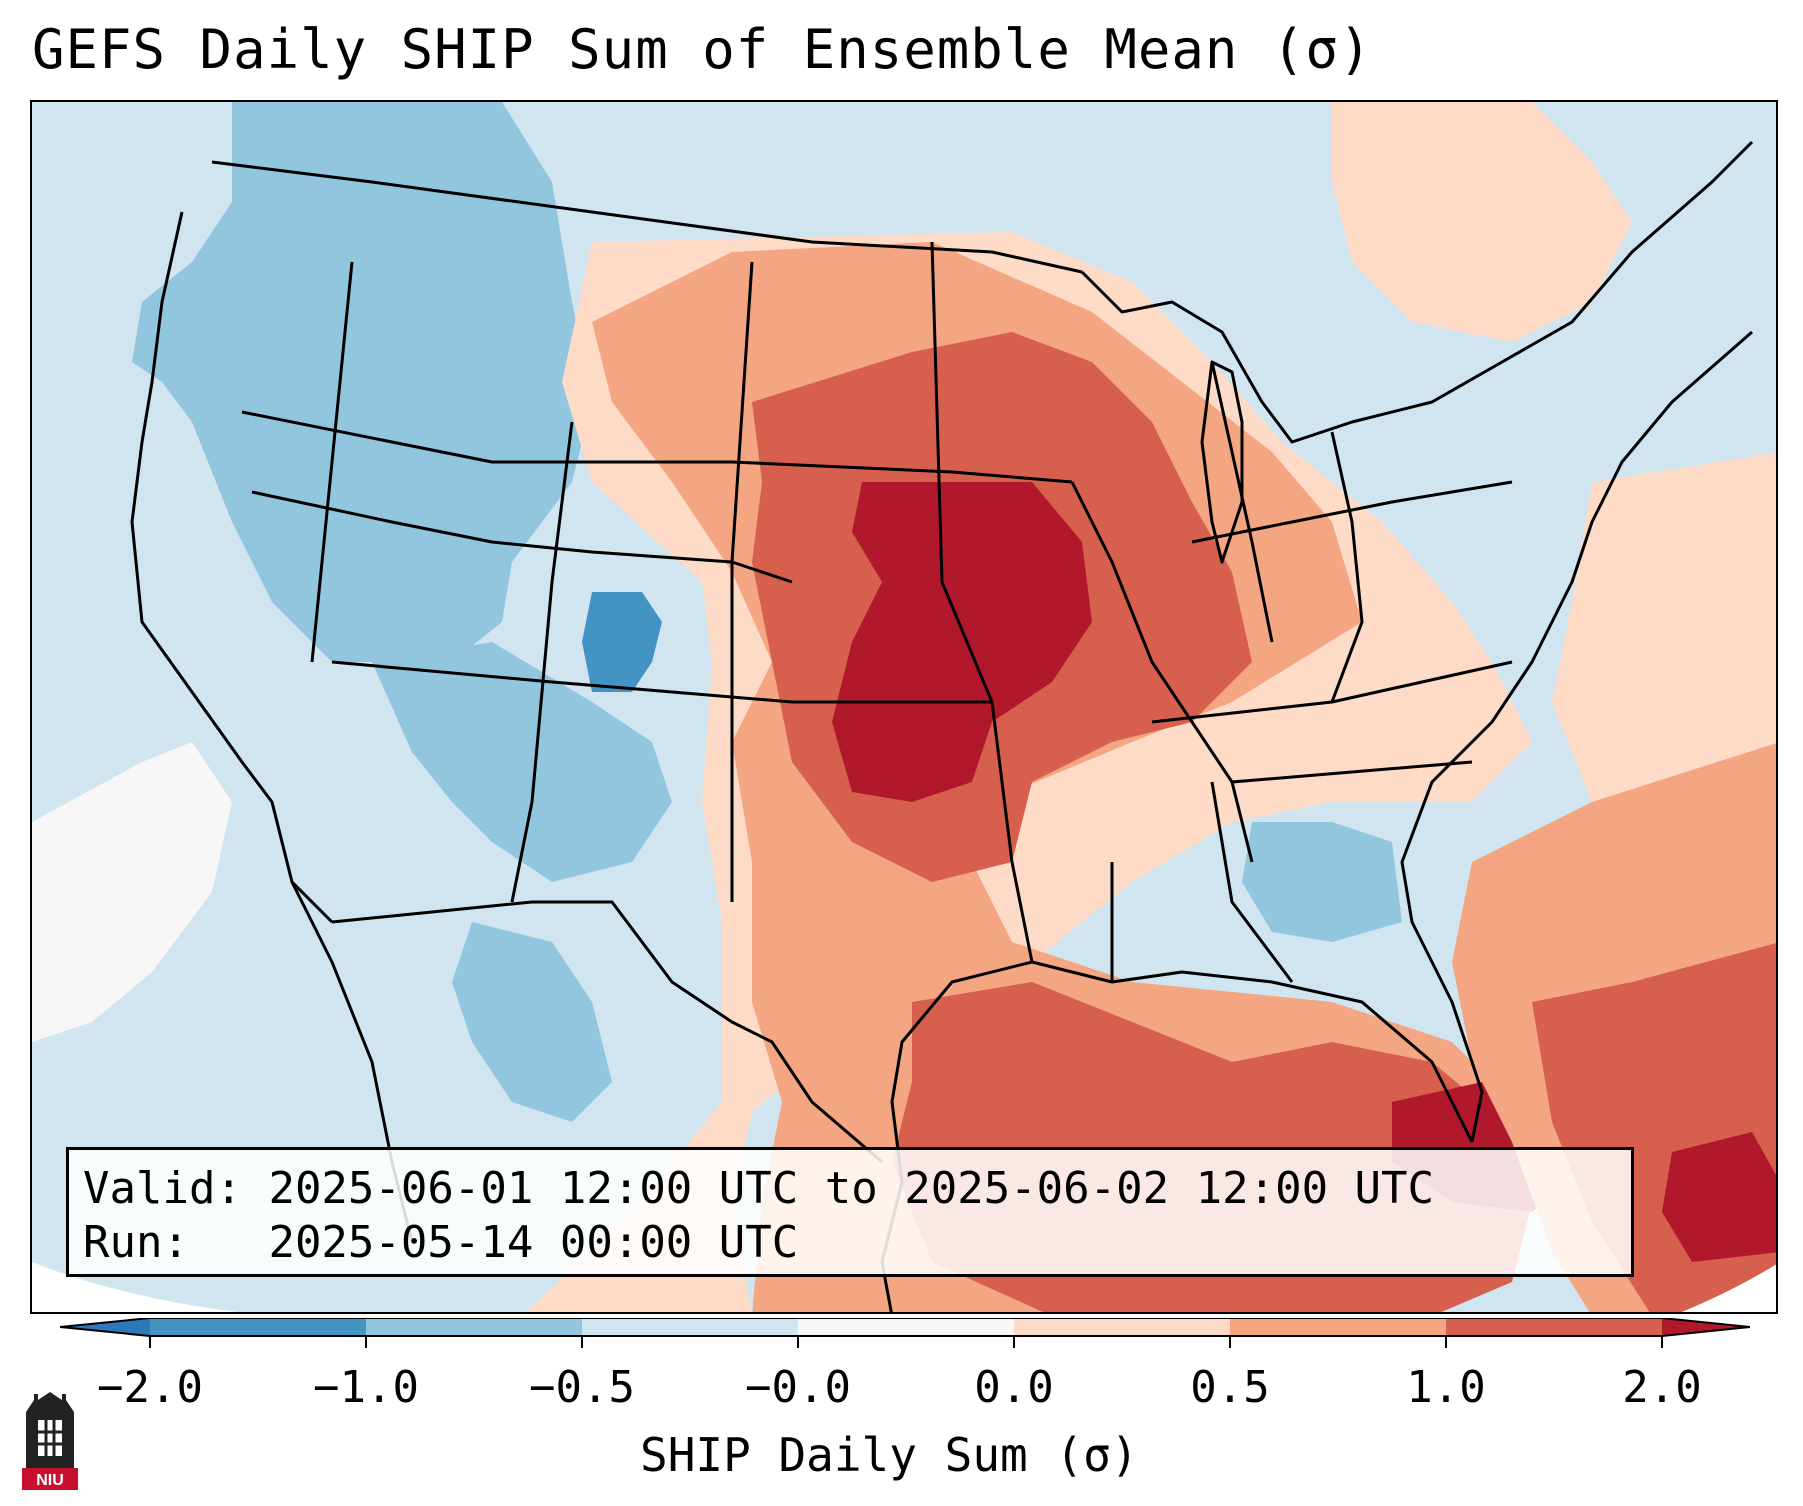  I want to click on colorbar-tick-label-3: −0.5, so click(582, 1387).